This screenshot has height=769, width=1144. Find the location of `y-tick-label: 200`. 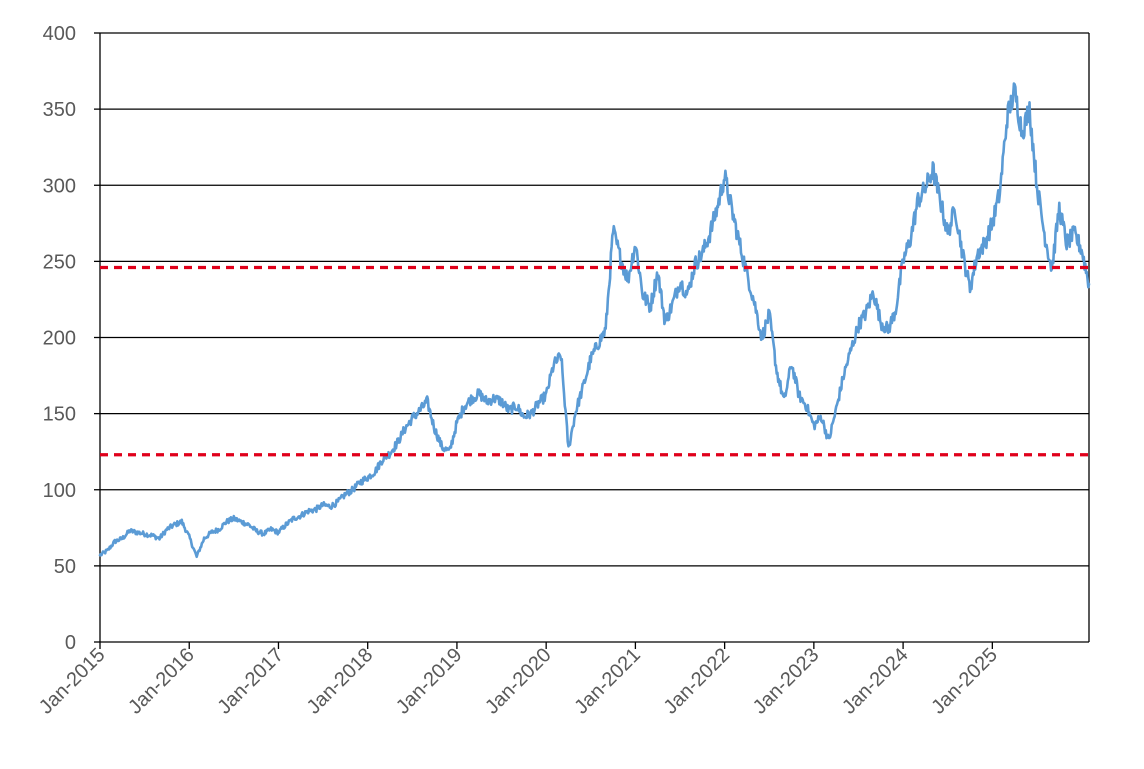

y-tick-label: 200 is located at coordinates (59, 339).